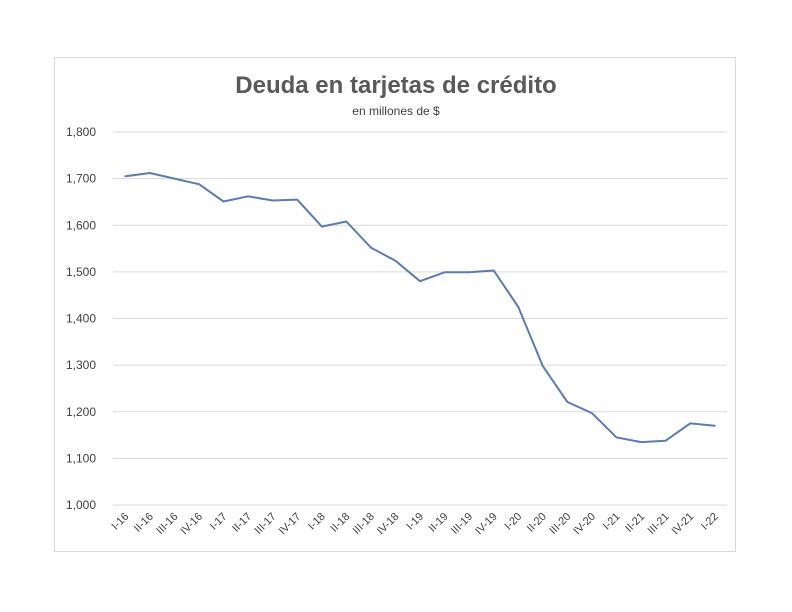 The image size is (792, 612). I want to click on x-tick-label: I-17, so click(219, 522).